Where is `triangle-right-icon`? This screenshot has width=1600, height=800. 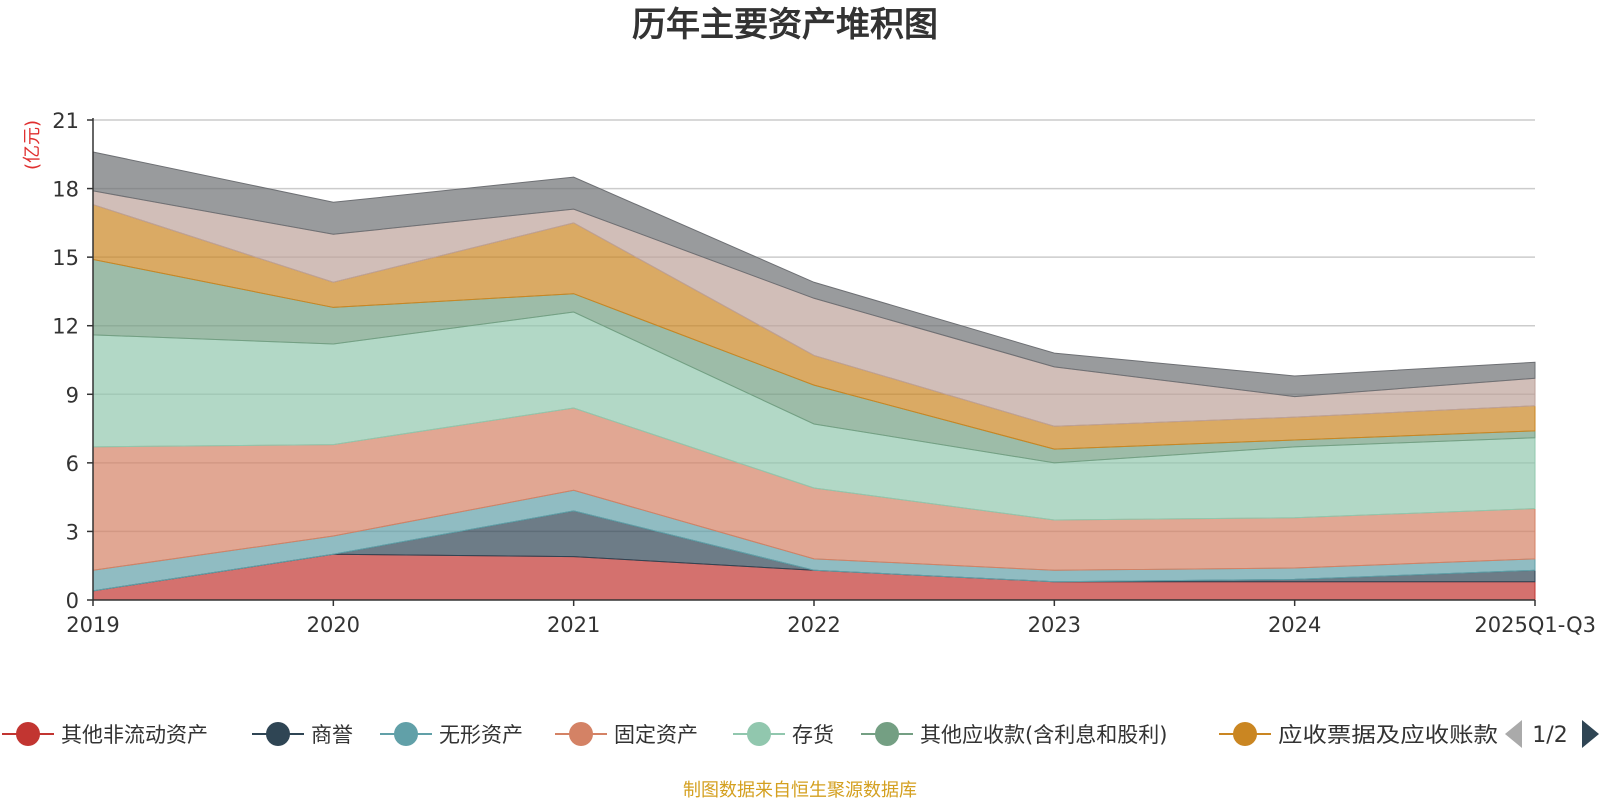 triangle-right-icon is located at coordinates (1590, 734).